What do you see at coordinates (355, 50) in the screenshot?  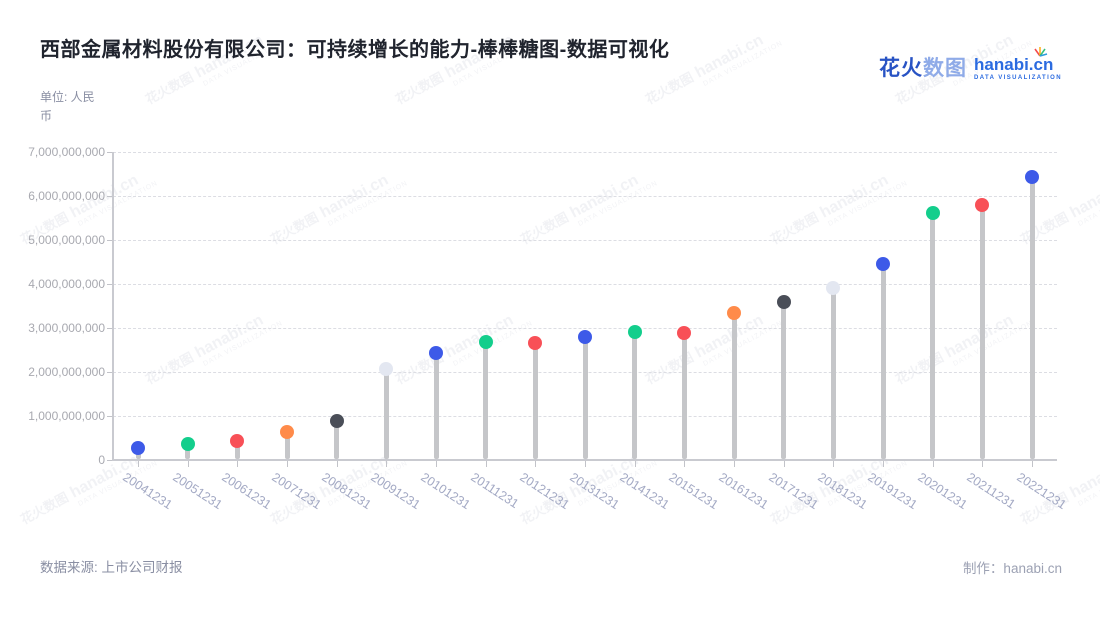 I see `page-title: 西部金属材料股份有限公司：可持续增长的能力-棒棒糖图-数据可视化` at bounding box center [355, 50].